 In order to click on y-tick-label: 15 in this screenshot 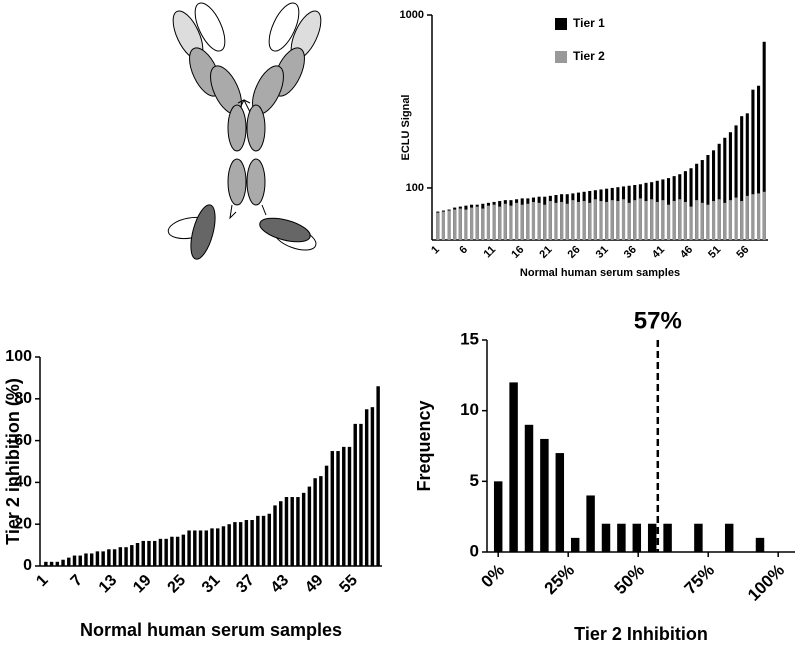, I will do `click(469, 338)`.